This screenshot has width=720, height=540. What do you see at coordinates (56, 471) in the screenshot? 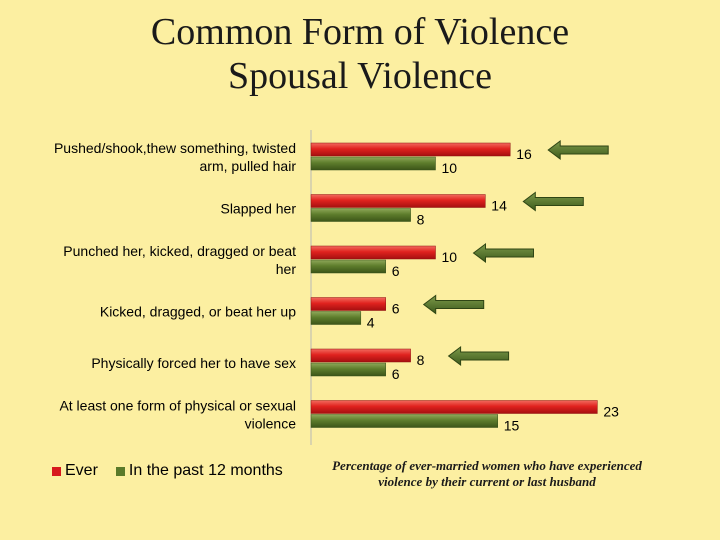
I see `legend-swatch-ever` at bounding box center [56, 471].